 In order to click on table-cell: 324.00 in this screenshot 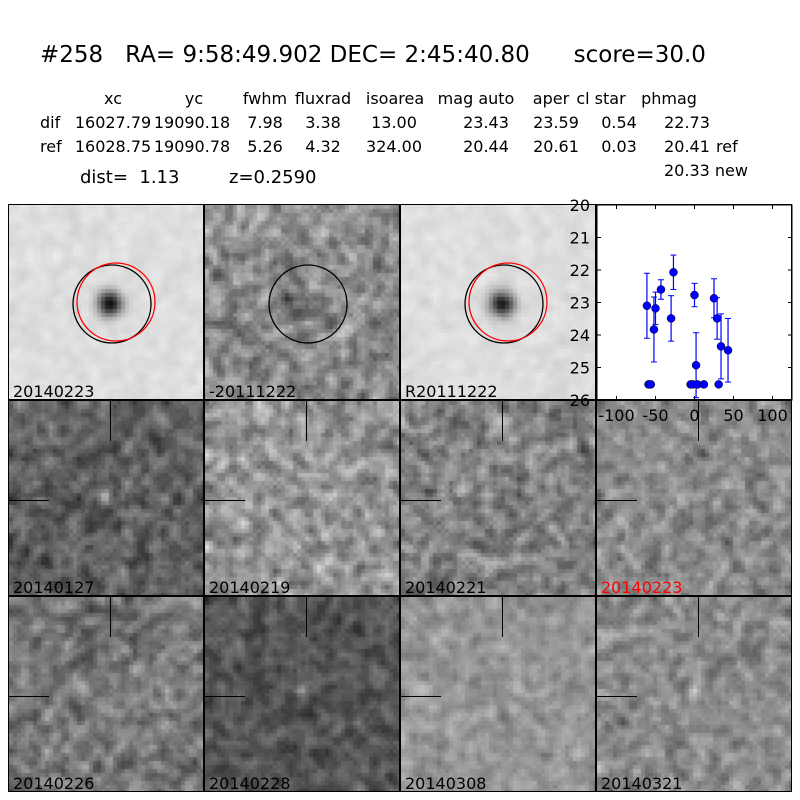, I will do `click(394, 146)`.